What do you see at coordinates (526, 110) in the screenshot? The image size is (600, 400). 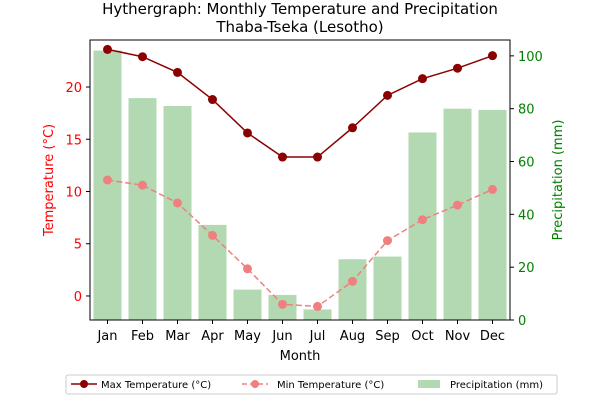 I see `right-tick-label-80: 80` at bounding box center [526, 110].